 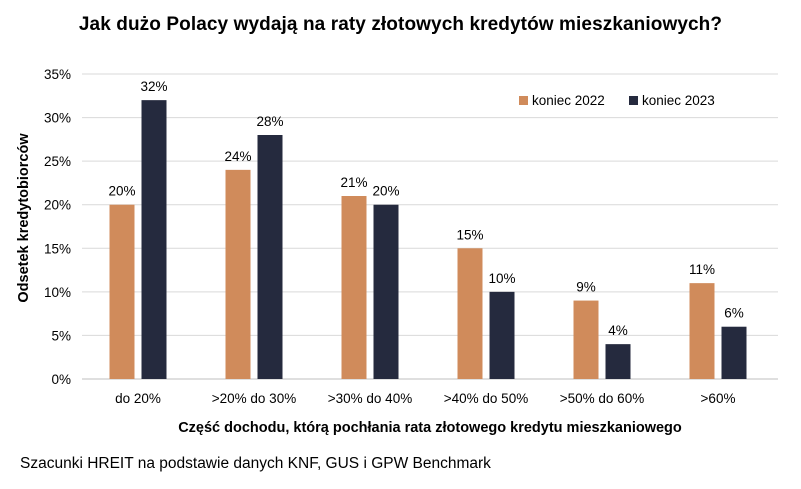 What do you see at coordinates (61, 335) in the screenshot?
I see `y-tick-label: 5%` at bounding box center [61, 335].